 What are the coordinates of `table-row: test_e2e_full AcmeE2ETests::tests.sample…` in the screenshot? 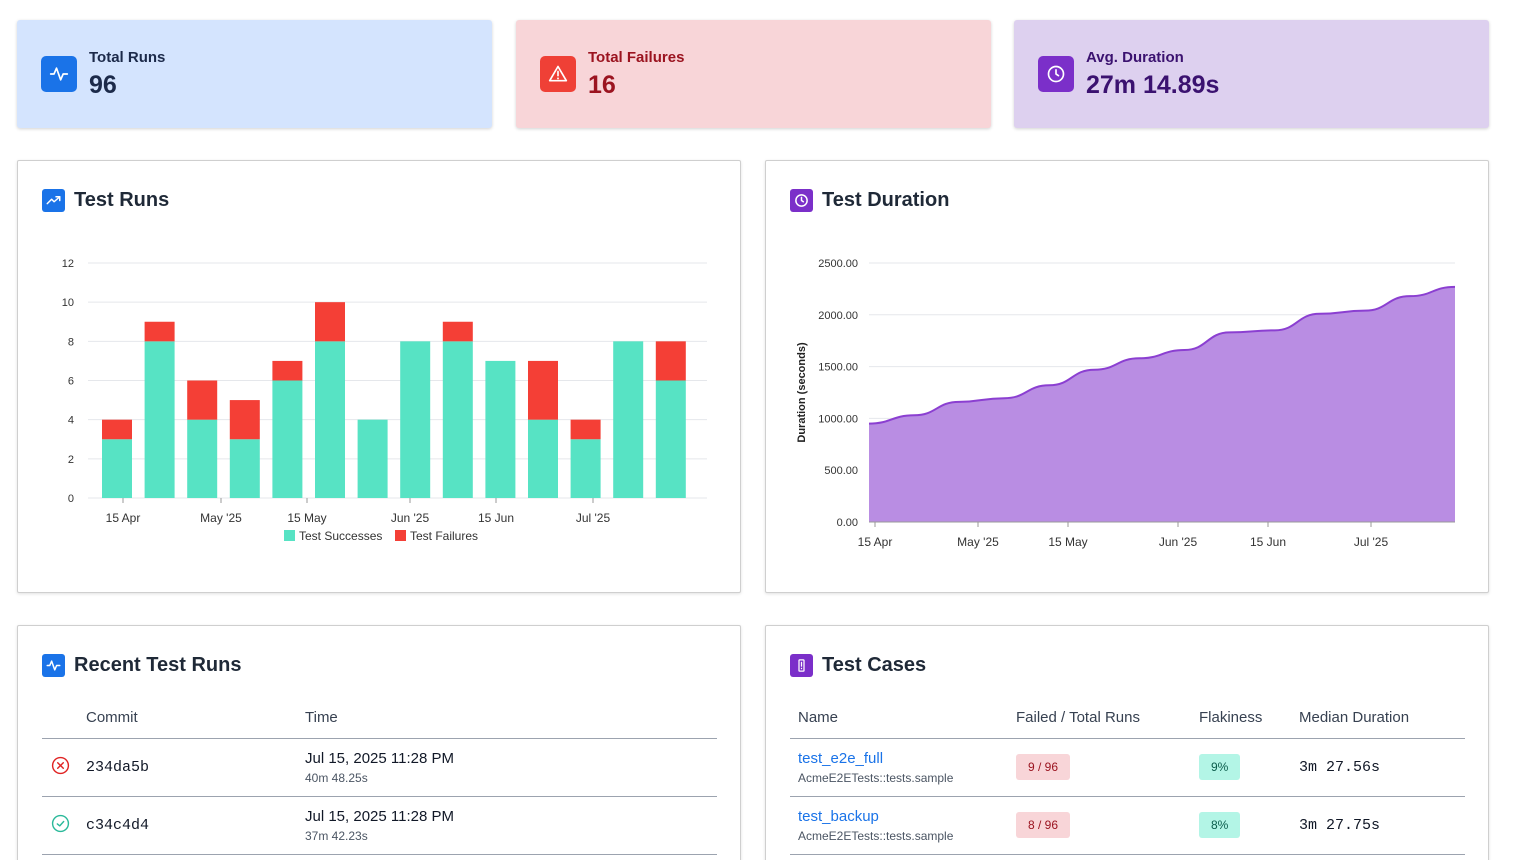 It's located at (1127, 767).